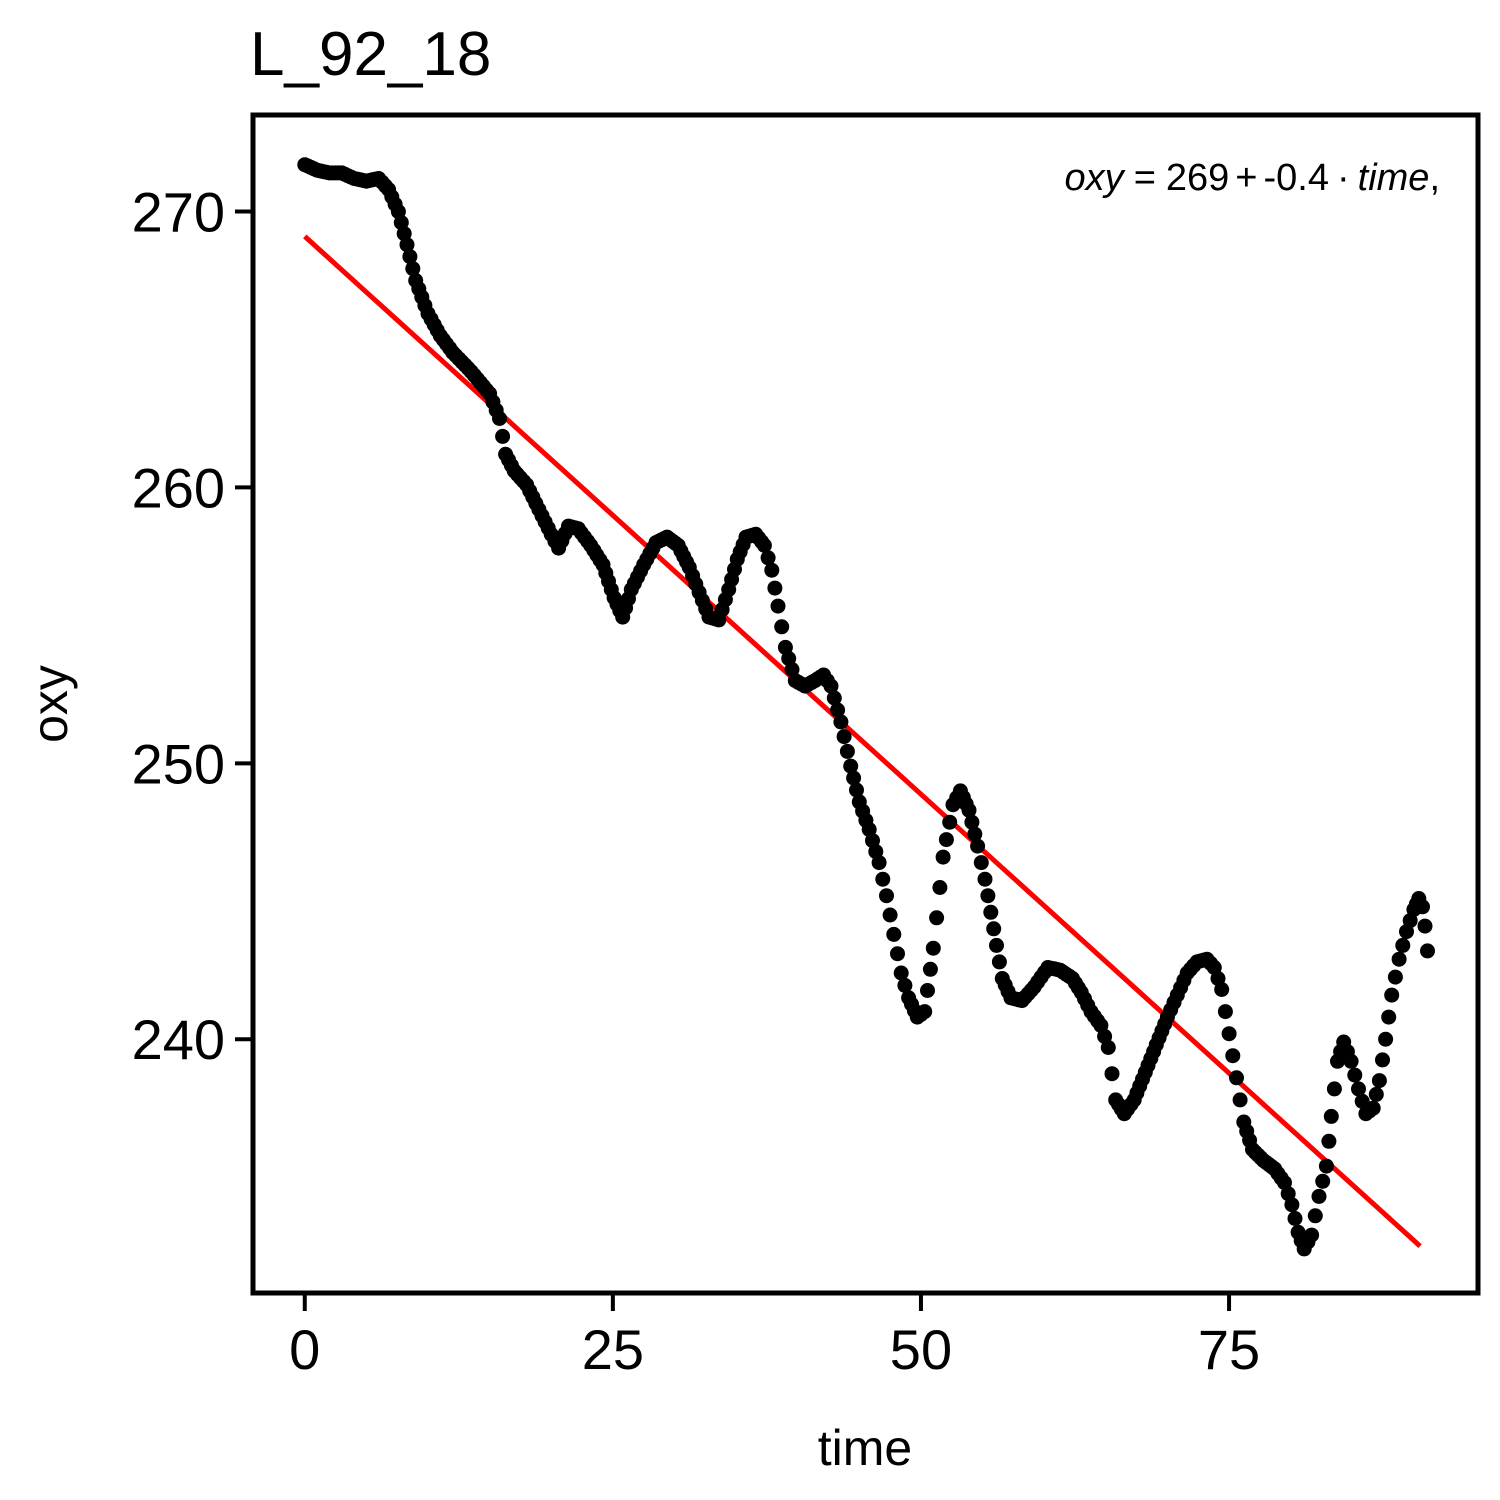 The width and height of the screenshot is (1500, 1500). Describe the element at coordinates (613, 1349) in the screenshot. I see `x-tick-label: 25` at that location.